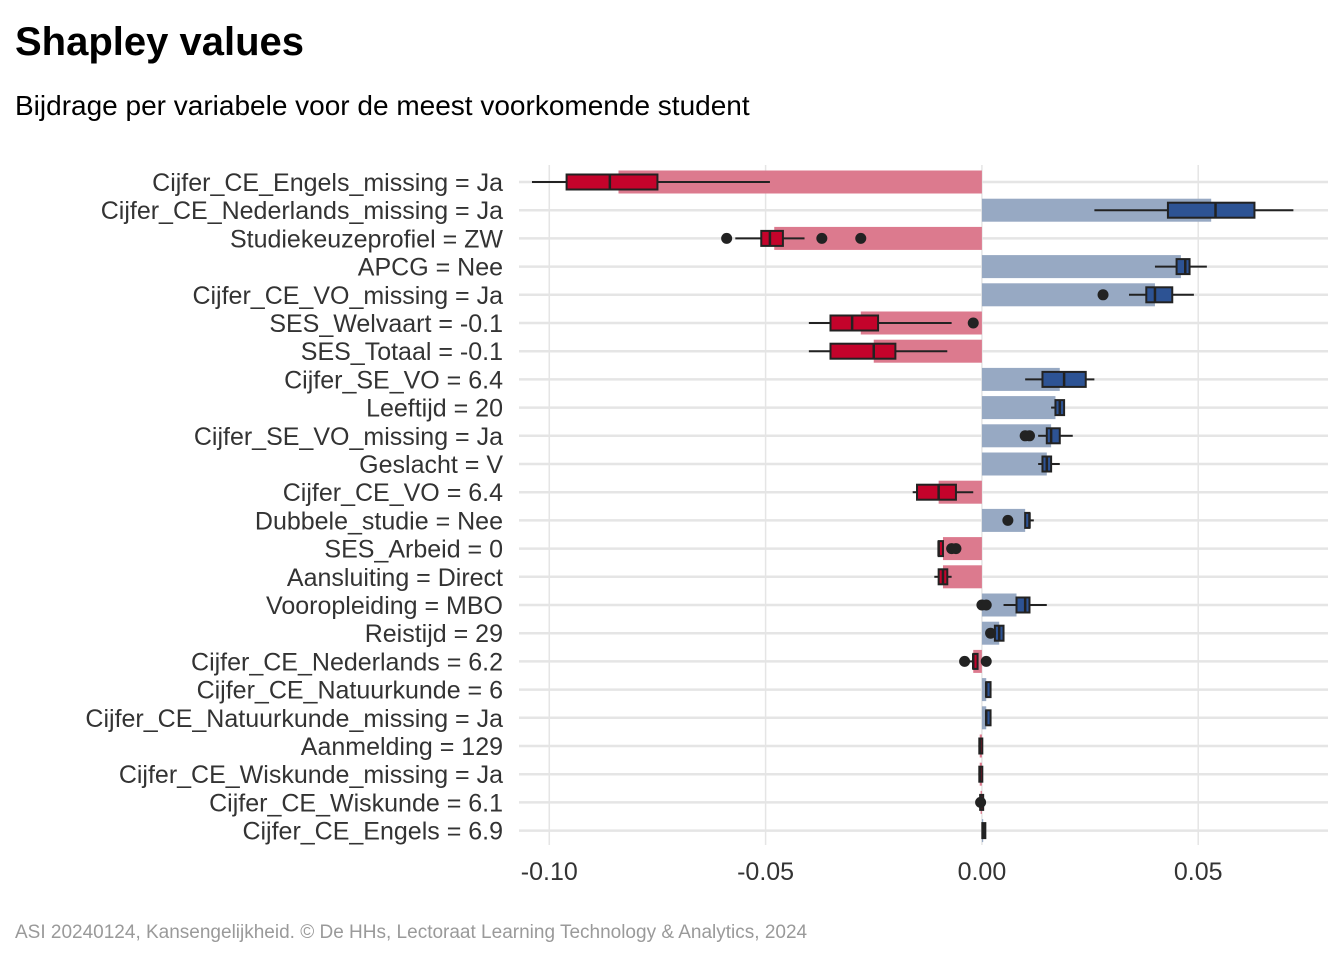 This screenshot has width=1344, height=960. Describe the element at coordinates (384, 606) in the screenshot. I see `category-label: Vooropleiding = MBO` at that location.